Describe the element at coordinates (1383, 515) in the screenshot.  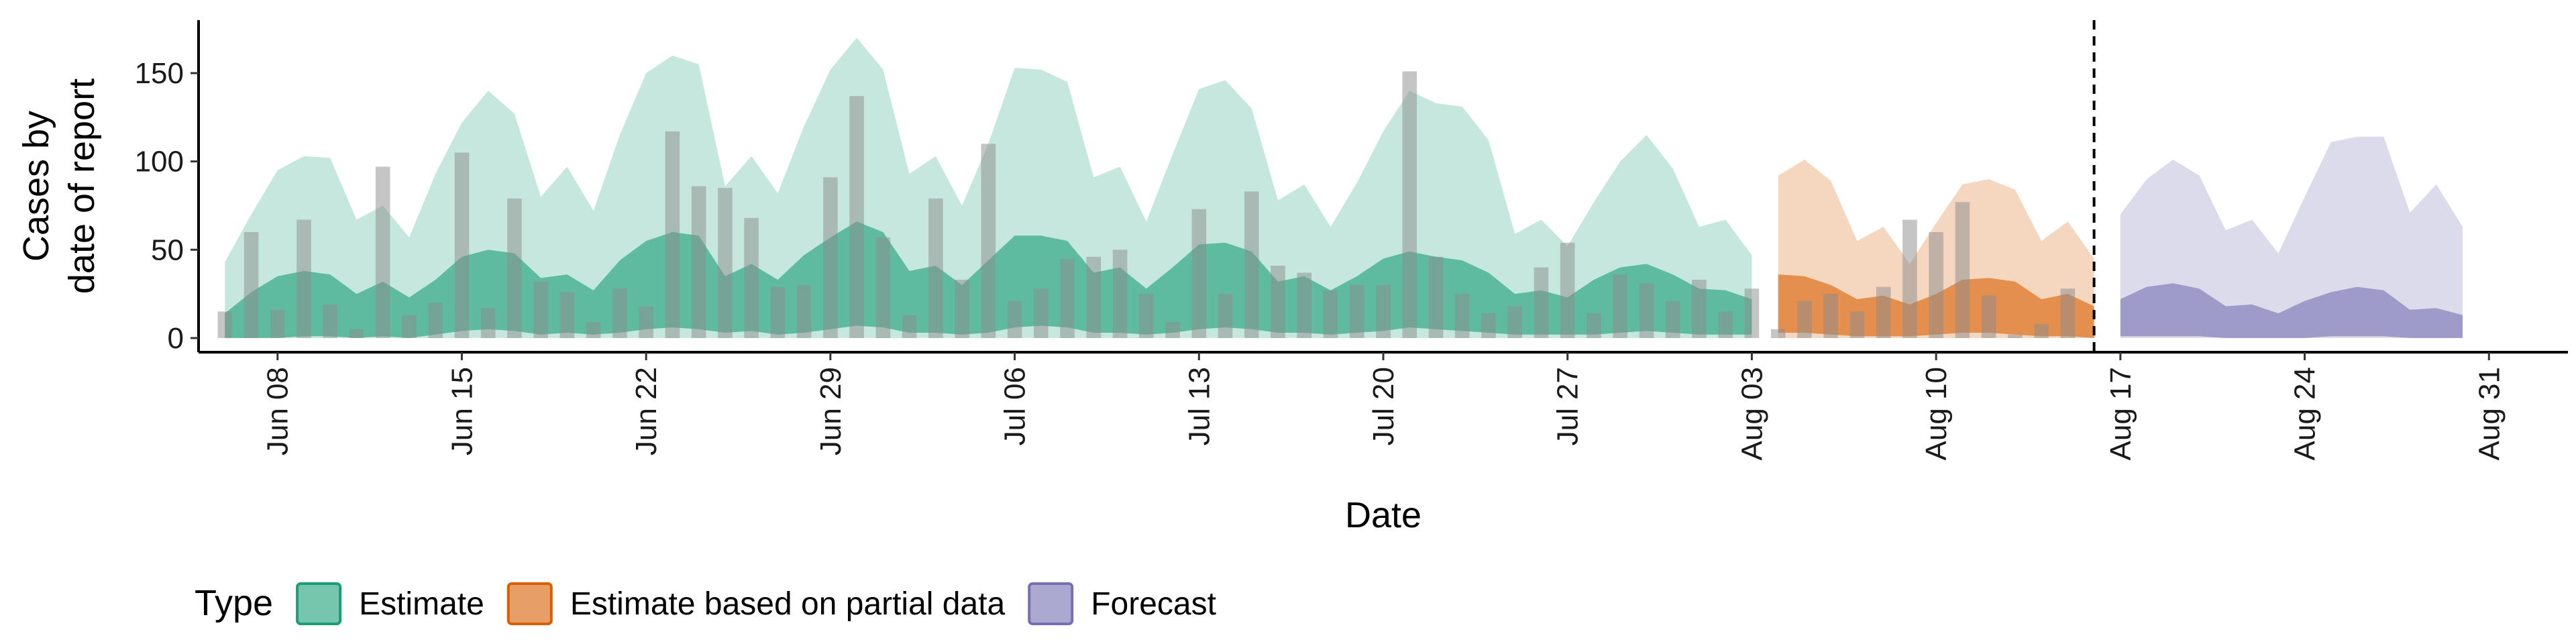
I see `x-axis-title: Date` at that location.